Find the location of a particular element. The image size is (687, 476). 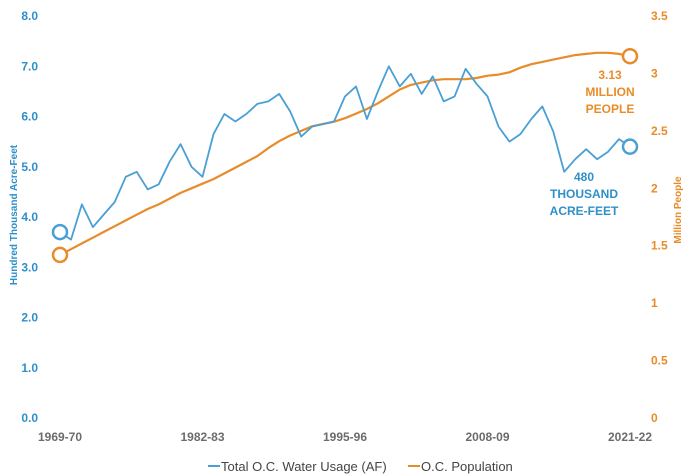

left-axis-ticks: 0.0 1.0 2.0 3.0 4.0 5.0 6.0 7.0 8.0 is located at coordinates (29, 217).